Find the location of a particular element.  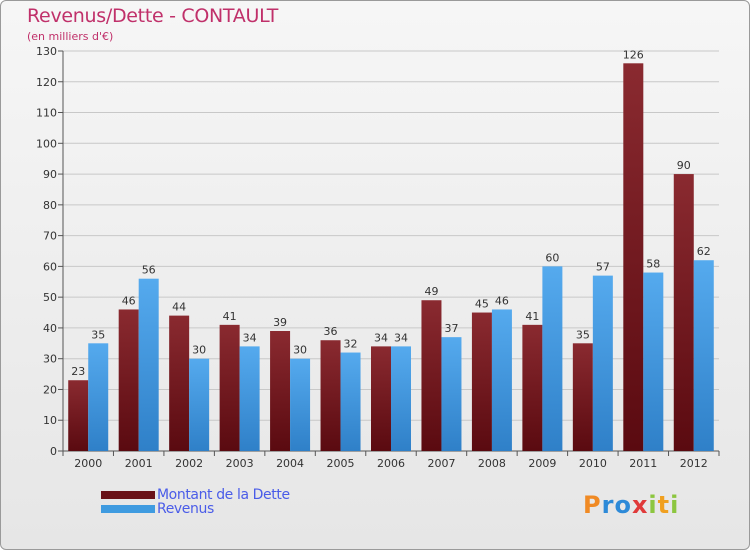

y-tick-label: 110 is located at coordinates (46, 113).